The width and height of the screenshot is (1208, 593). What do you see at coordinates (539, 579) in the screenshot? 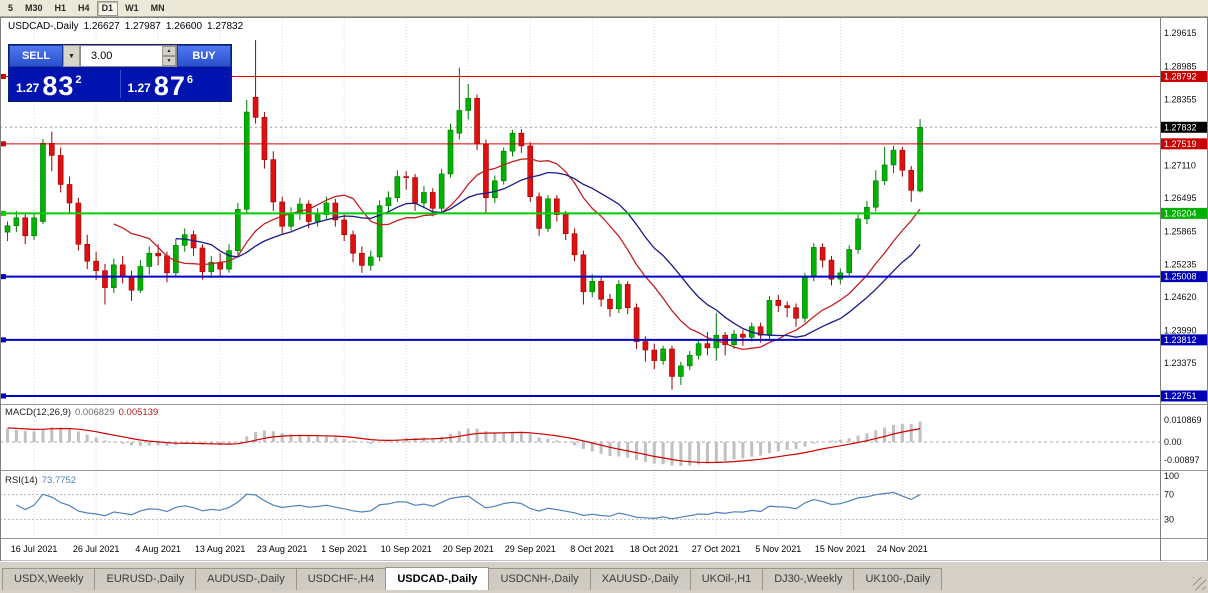
I see `chart-tab-usdcnh-daily: USDCNH-,Daily` at bounding box center [539, 579].